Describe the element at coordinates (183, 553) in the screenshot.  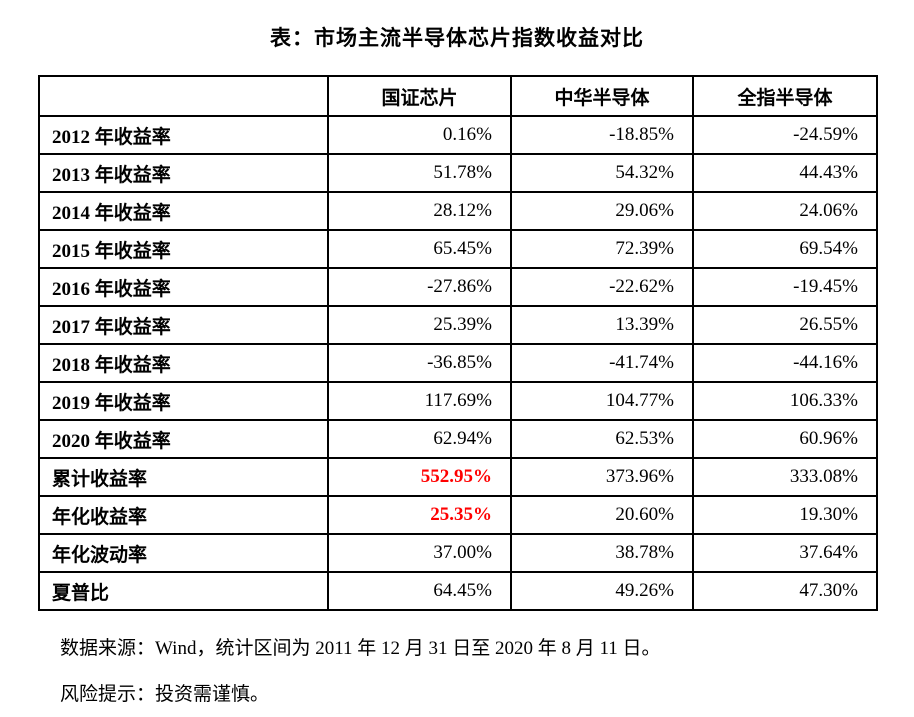
I see `row-label: 年化波动率` at that location.